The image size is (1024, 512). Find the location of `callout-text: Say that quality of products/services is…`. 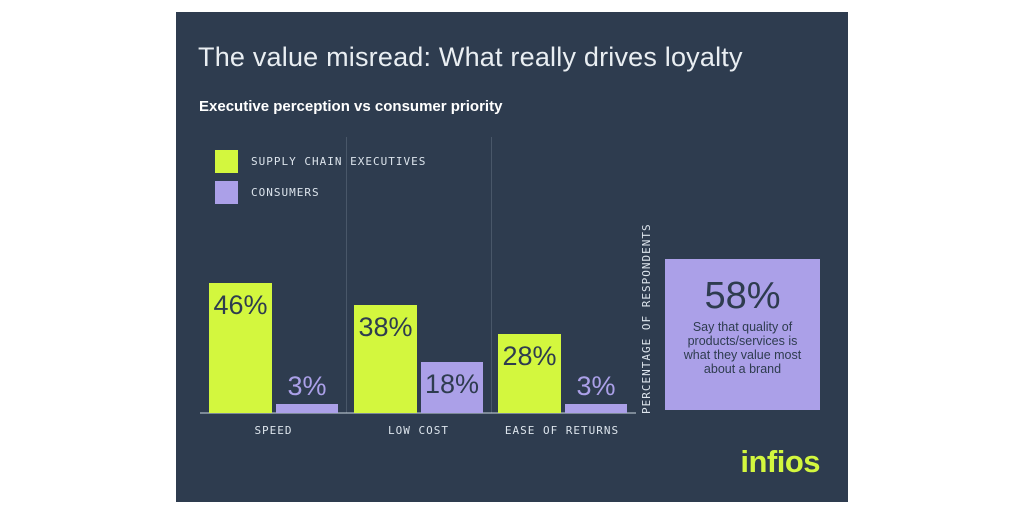

callout-text: Say that quality of products/services is… is located at coordinates (742, 348).